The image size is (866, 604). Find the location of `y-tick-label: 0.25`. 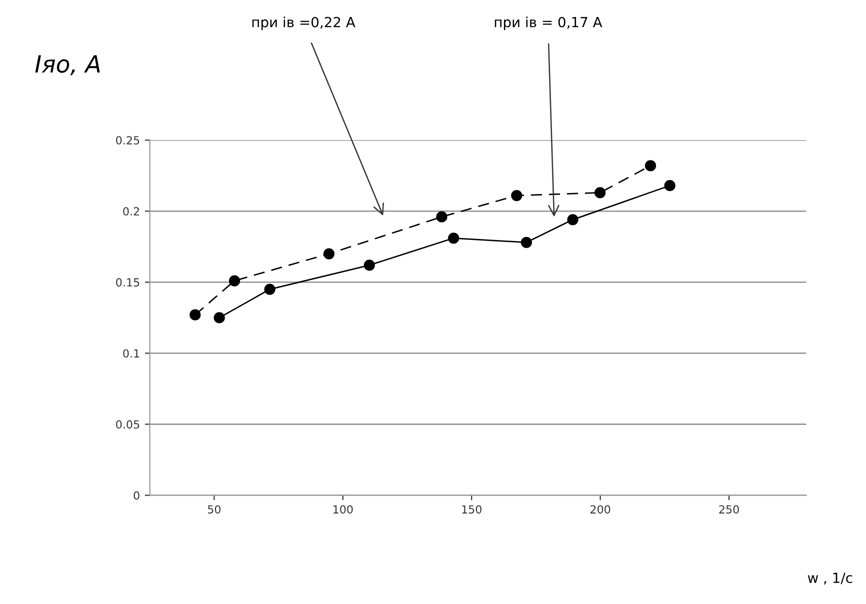

y-tick-label: 0.25 is located at coordinates (128, 140).